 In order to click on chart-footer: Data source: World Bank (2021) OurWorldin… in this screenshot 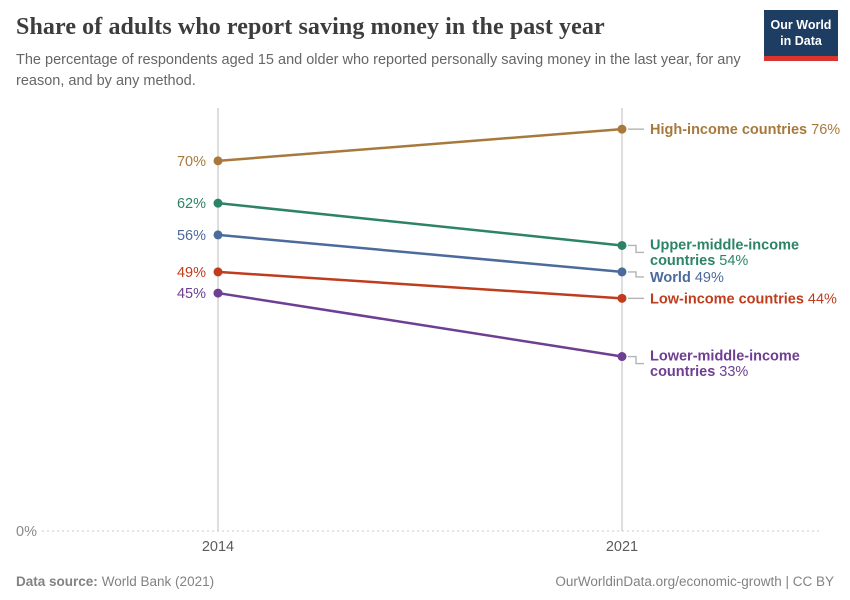, I will do `click(425, 581)`.